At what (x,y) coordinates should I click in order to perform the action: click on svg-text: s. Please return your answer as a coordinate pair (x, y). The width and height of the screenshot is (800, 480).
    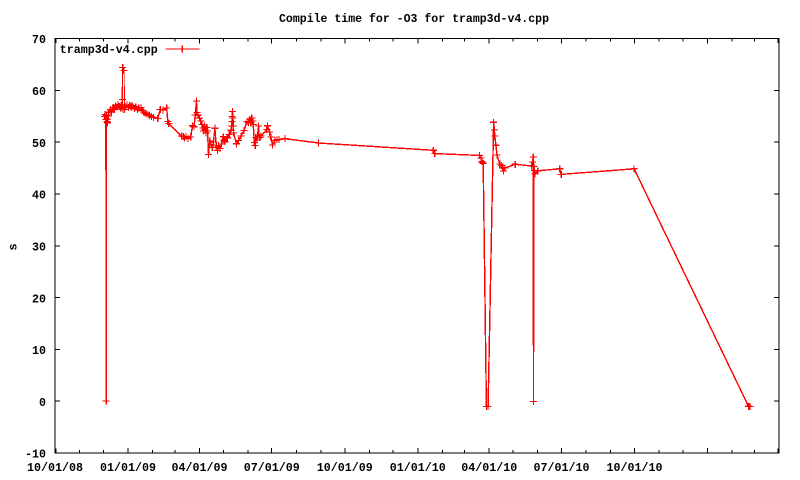
    Looking at the image, I should click on (14, 246).